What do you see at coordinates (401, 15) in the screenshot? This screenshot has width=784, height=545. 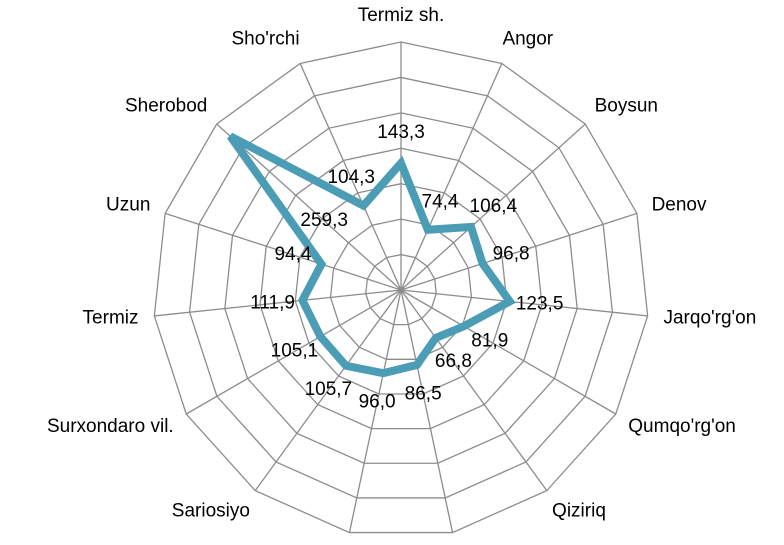 I see `category-label: Termiz sh.` at bounding box center [401, 15].